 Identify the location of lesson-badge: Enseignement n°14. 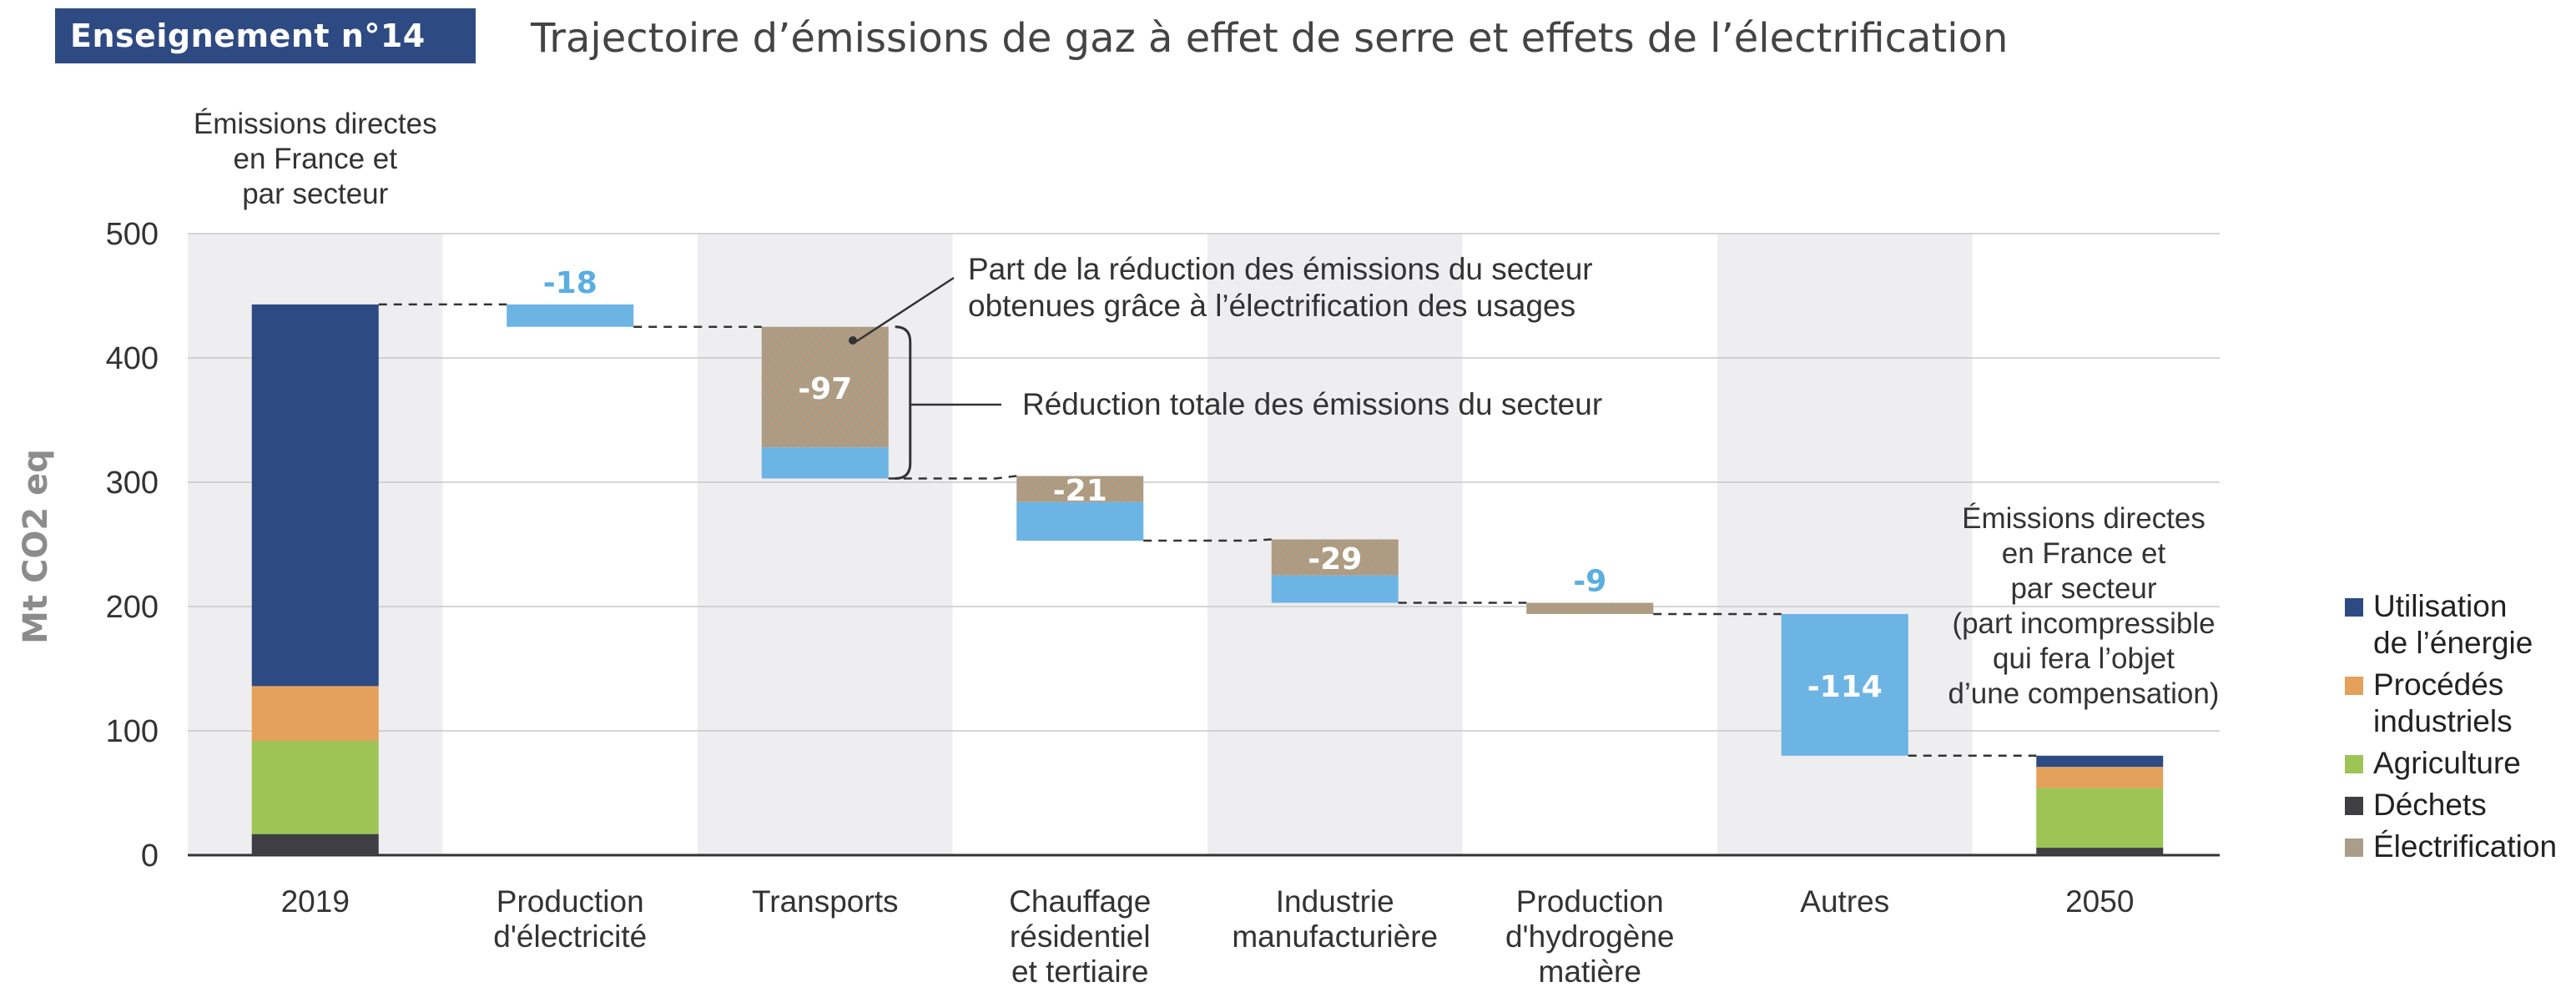
(265, 35).